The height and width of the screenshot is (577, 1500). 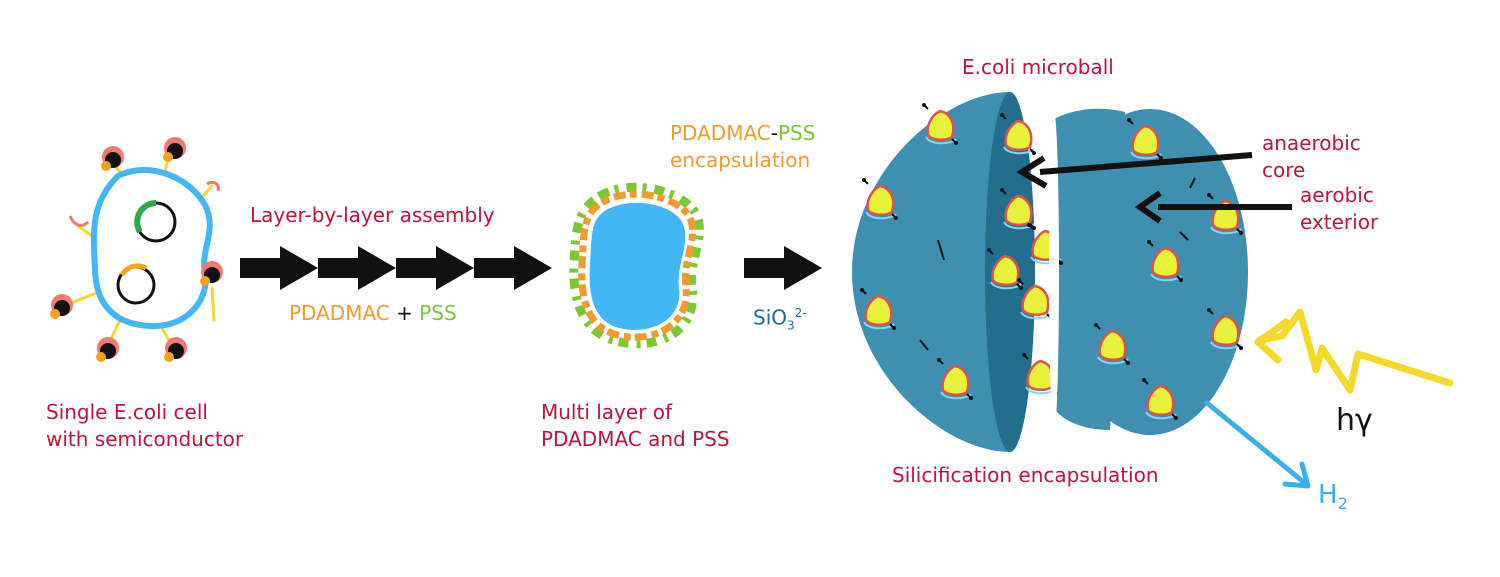 What do you see at coordinates (404, 313) in the screenshot?
I see `plus-text: +` at bounding box center [404, 313].